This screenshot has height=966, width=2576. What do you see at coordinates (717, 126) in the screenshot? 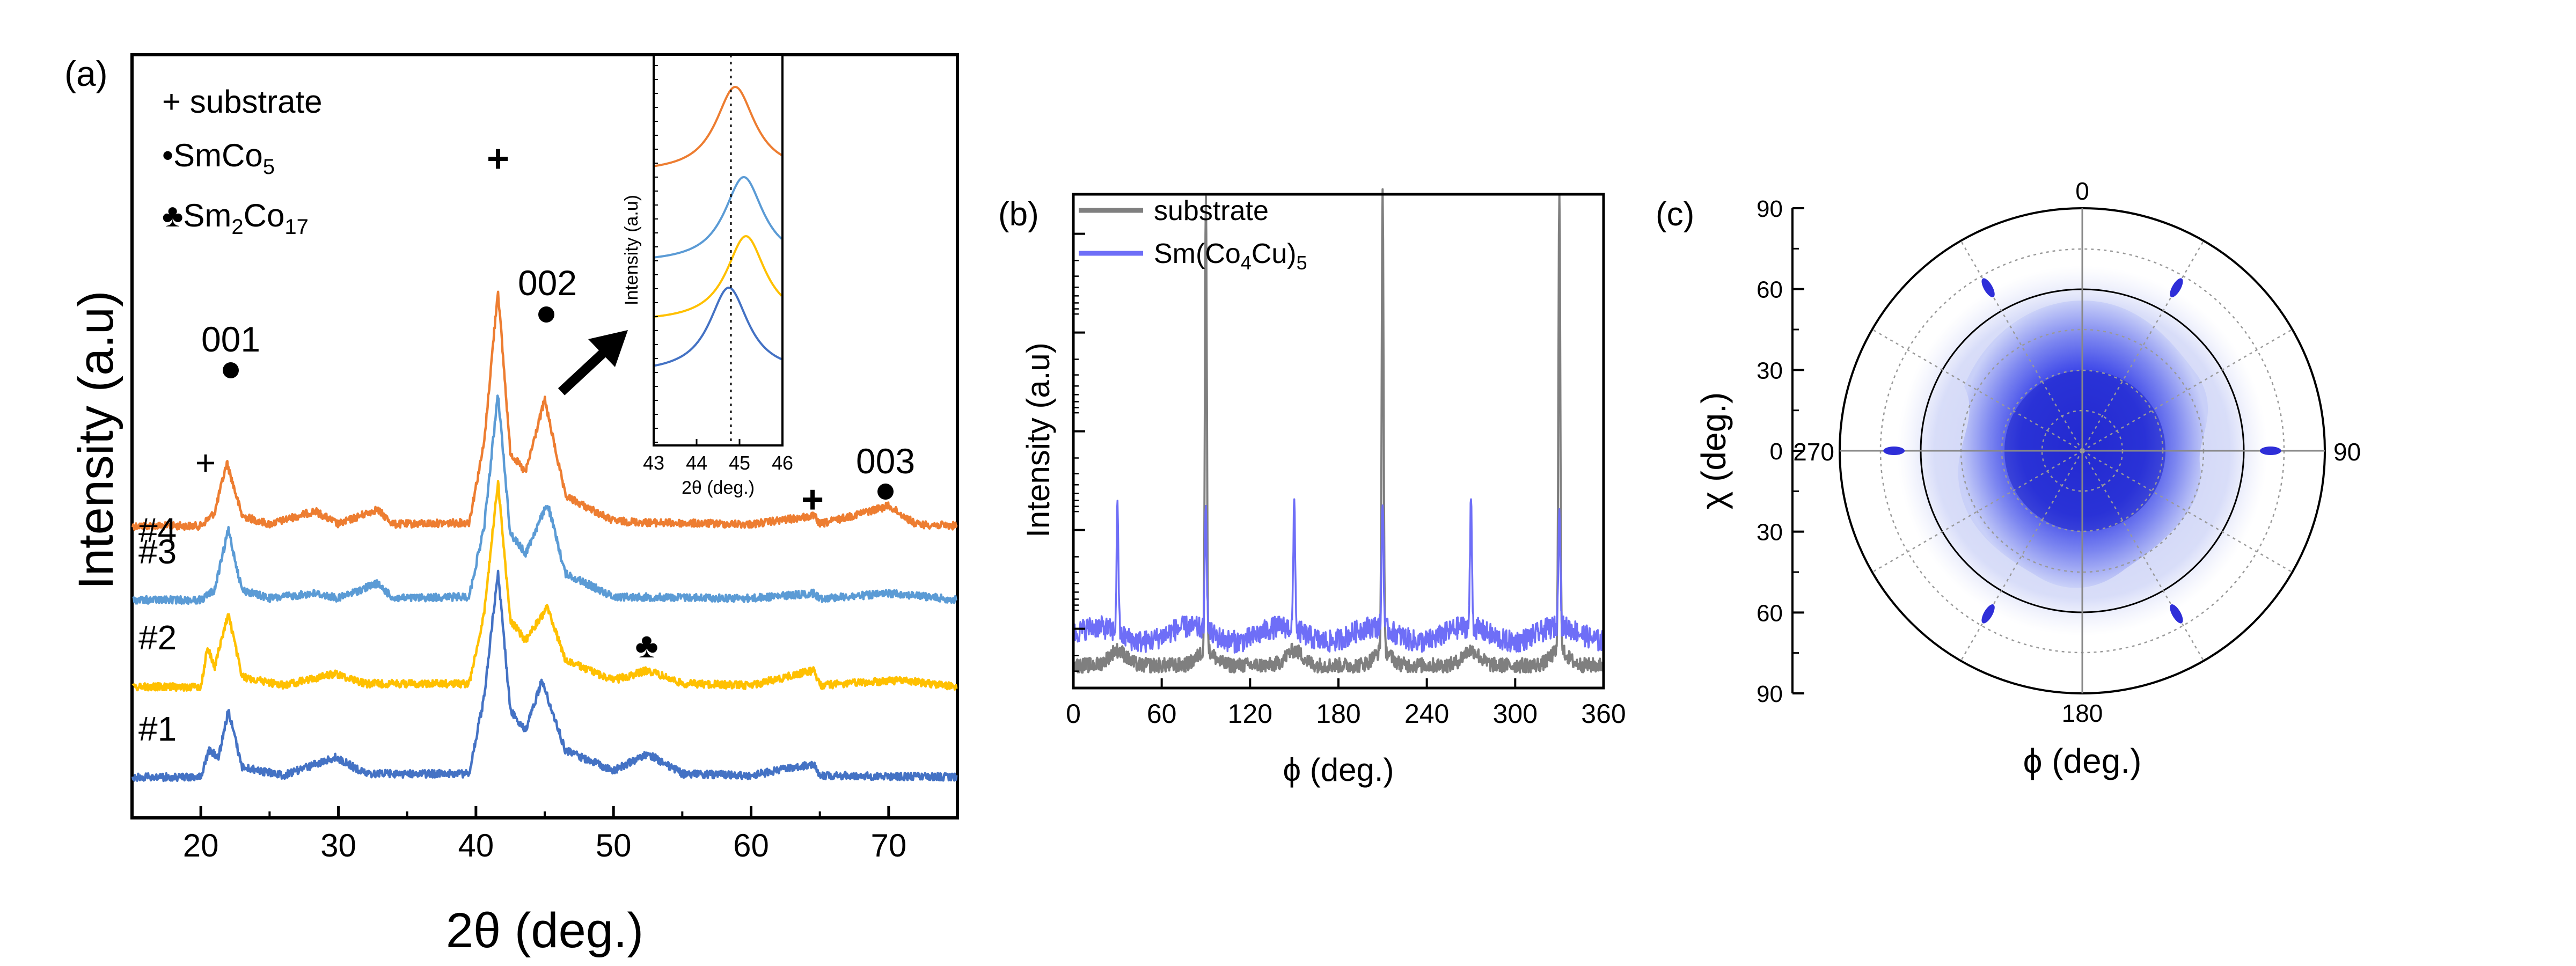
I see `inset-series-#4` at bounding box center [717, 126].